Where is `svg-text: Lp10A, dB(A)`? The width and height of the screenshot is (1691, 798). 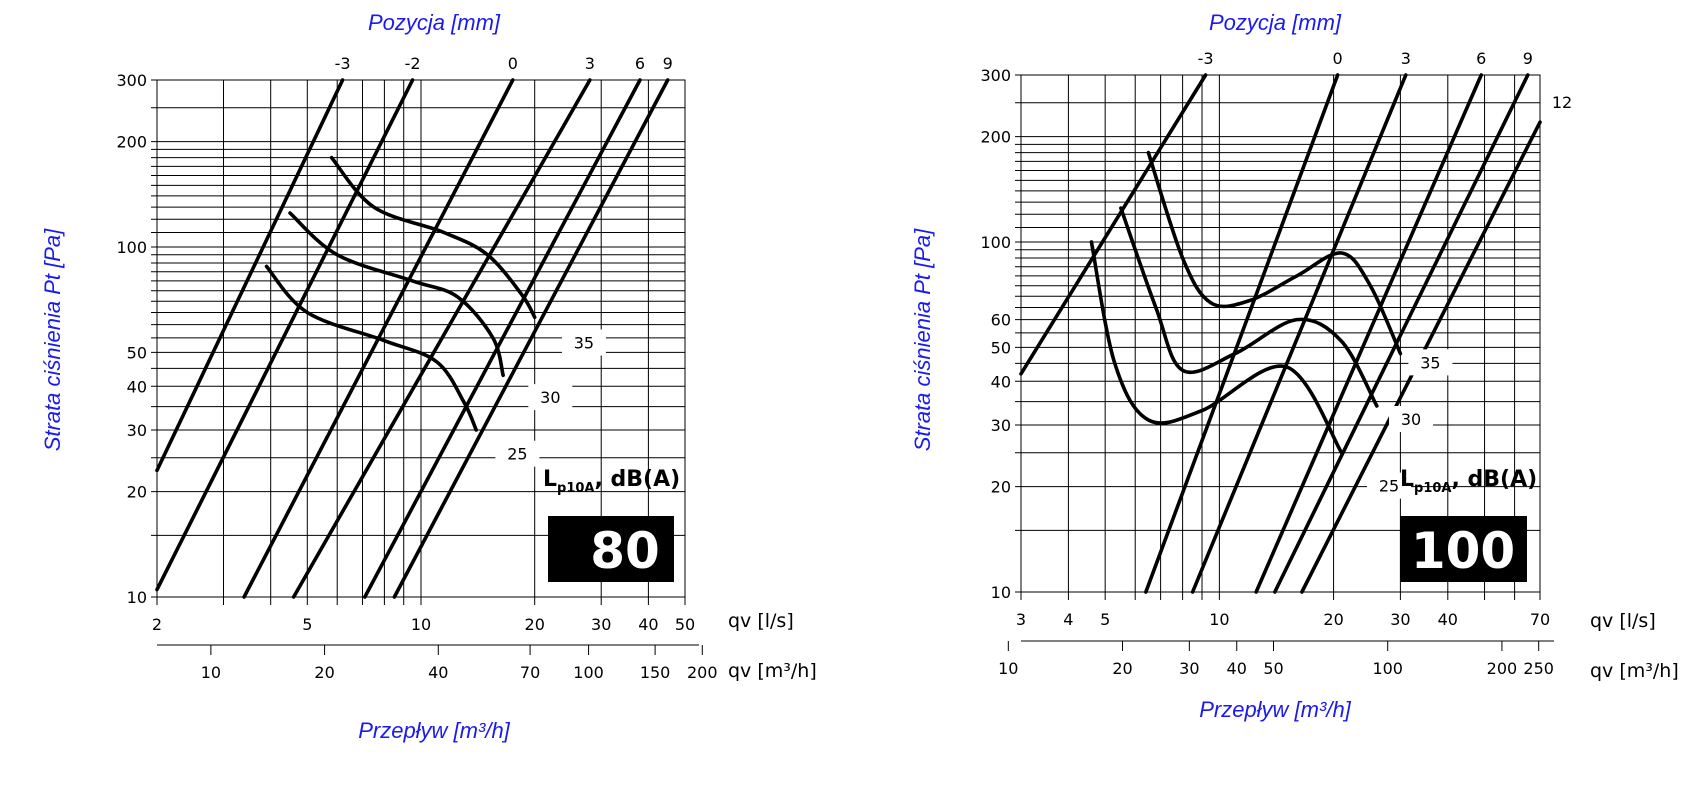
svg-text: Lp10A, dB(A) is located at coordinates (611, 481).